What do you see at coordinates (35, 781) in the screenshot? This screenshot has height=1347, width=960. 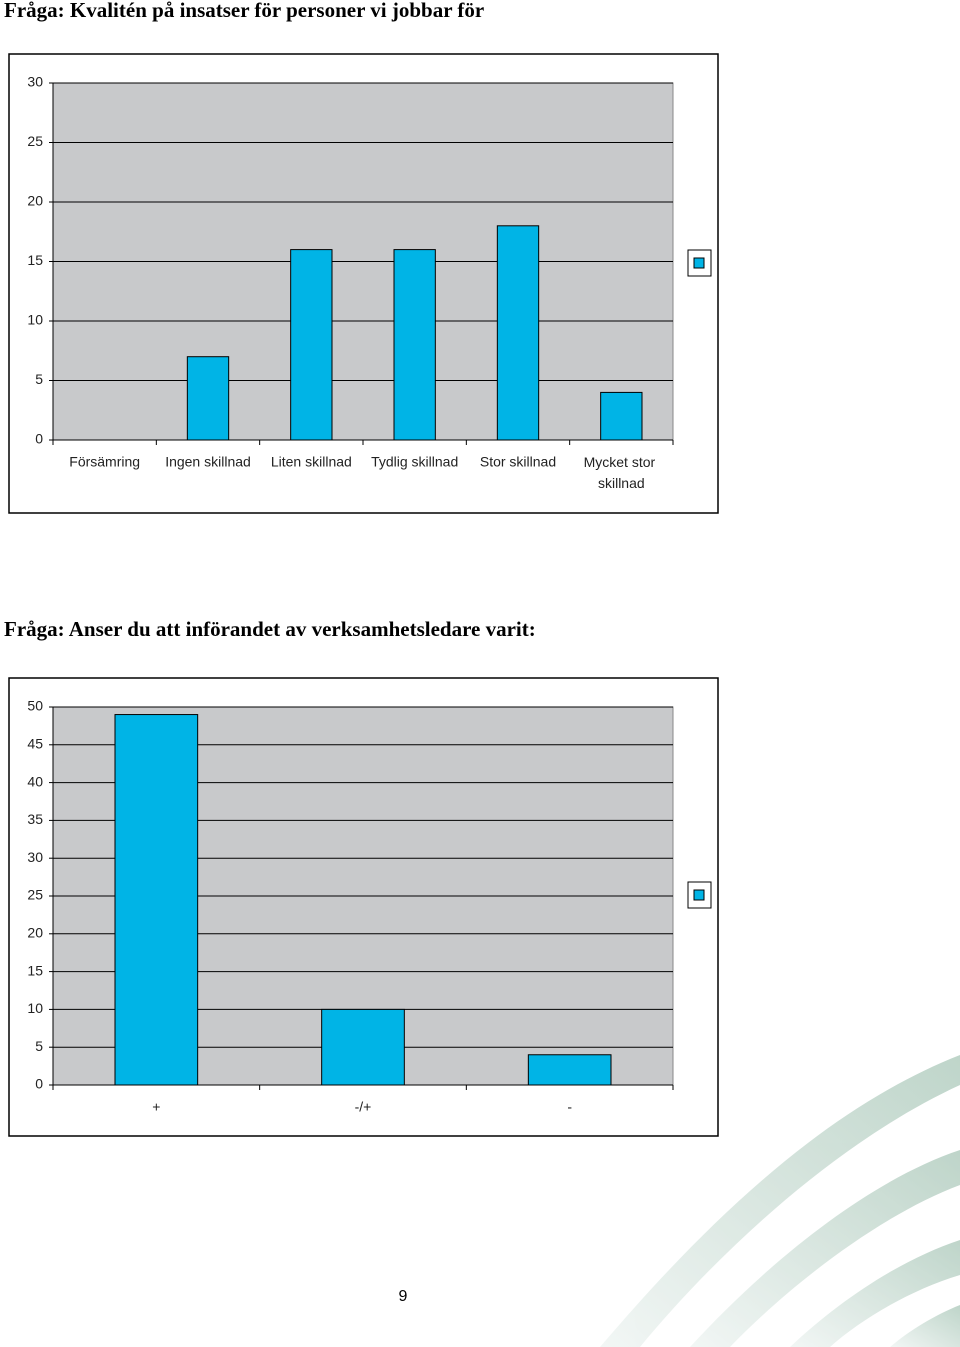 I see `y-tick-label: 40` at bounding box center [35, 781].